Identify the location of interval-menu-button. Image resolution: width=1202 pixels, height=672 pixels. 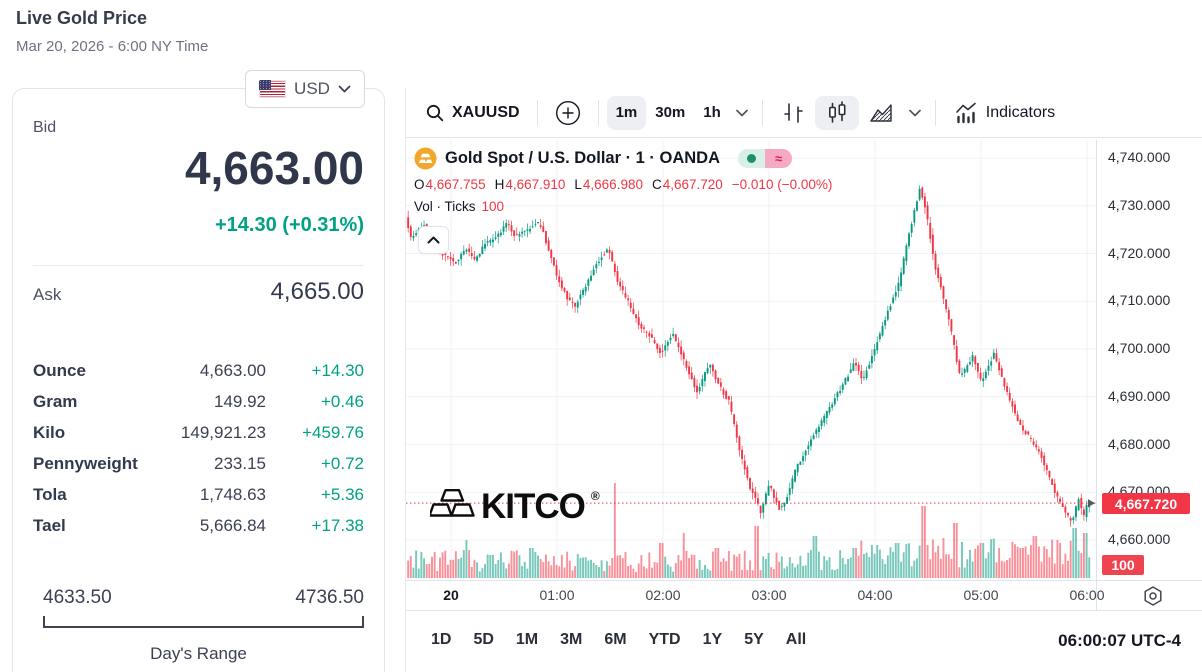
(742, 113).